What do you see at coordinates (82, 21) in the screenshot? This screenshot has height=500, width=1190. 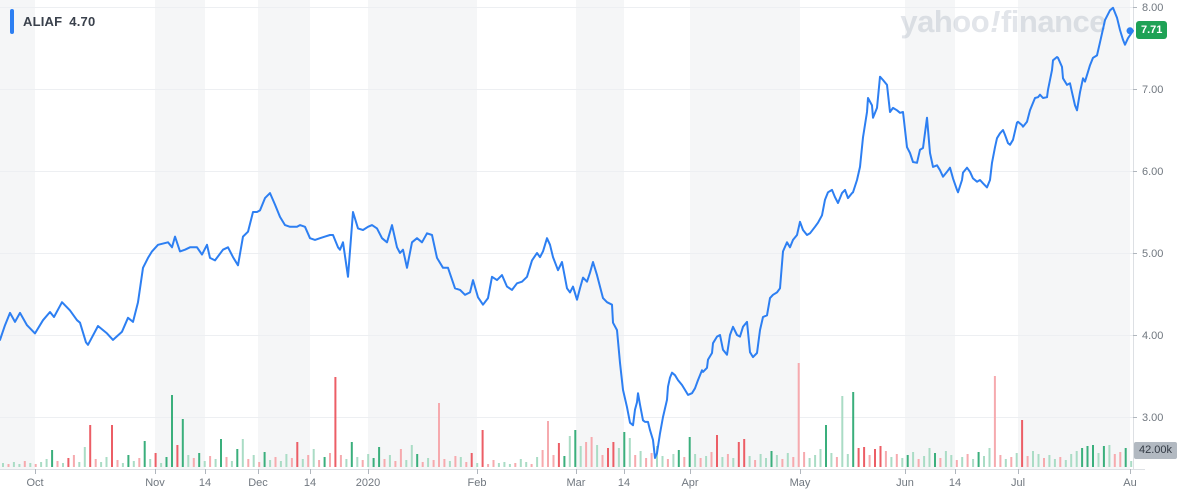 I see `ticker-price: 4.70` at bounding box center [82, 21].